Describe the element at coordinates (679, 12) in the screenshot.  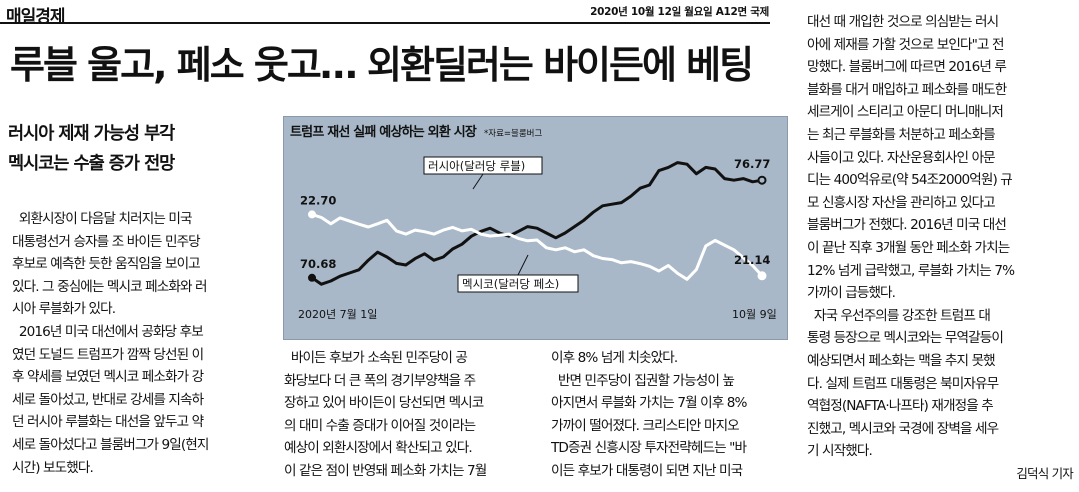
I see `dateline: 2020년 10월 12일 월요일 A12면 국제` at that location.